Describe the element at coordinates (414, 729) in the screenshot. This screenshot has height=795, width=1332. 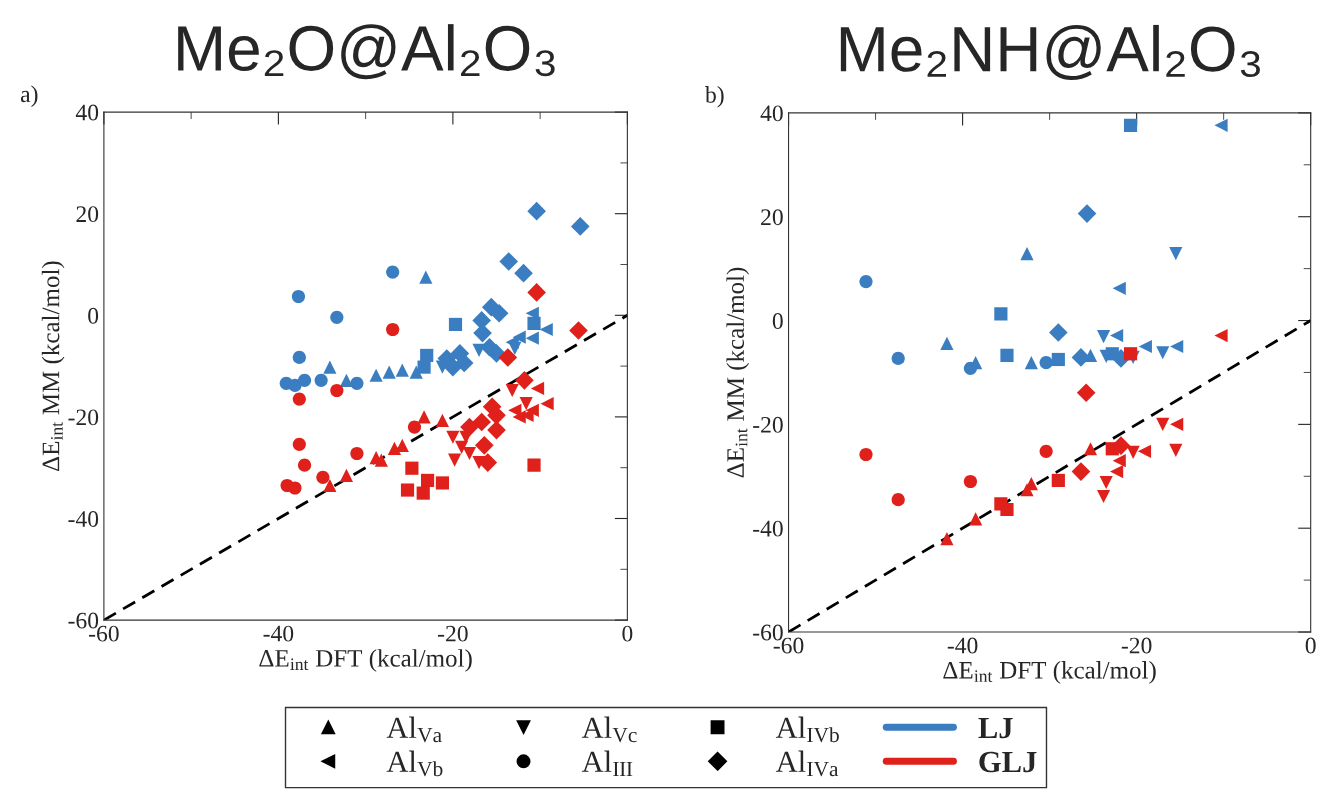
I see `legend-label: Al$_{Va}$` at that location.